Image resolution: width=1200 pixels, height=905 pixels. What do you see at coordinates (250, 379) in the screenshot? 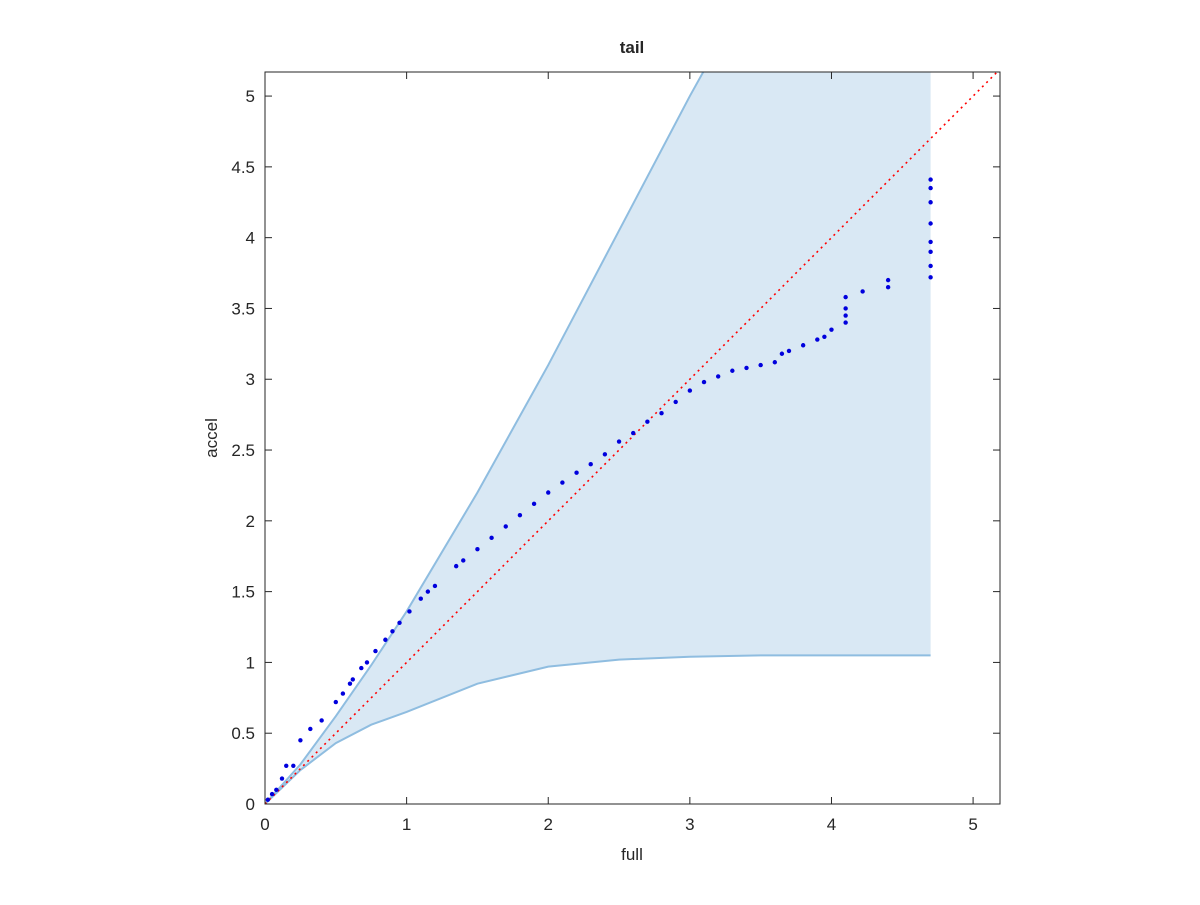
I see `y-tick-label: 3` at bounding box center [250, 379].